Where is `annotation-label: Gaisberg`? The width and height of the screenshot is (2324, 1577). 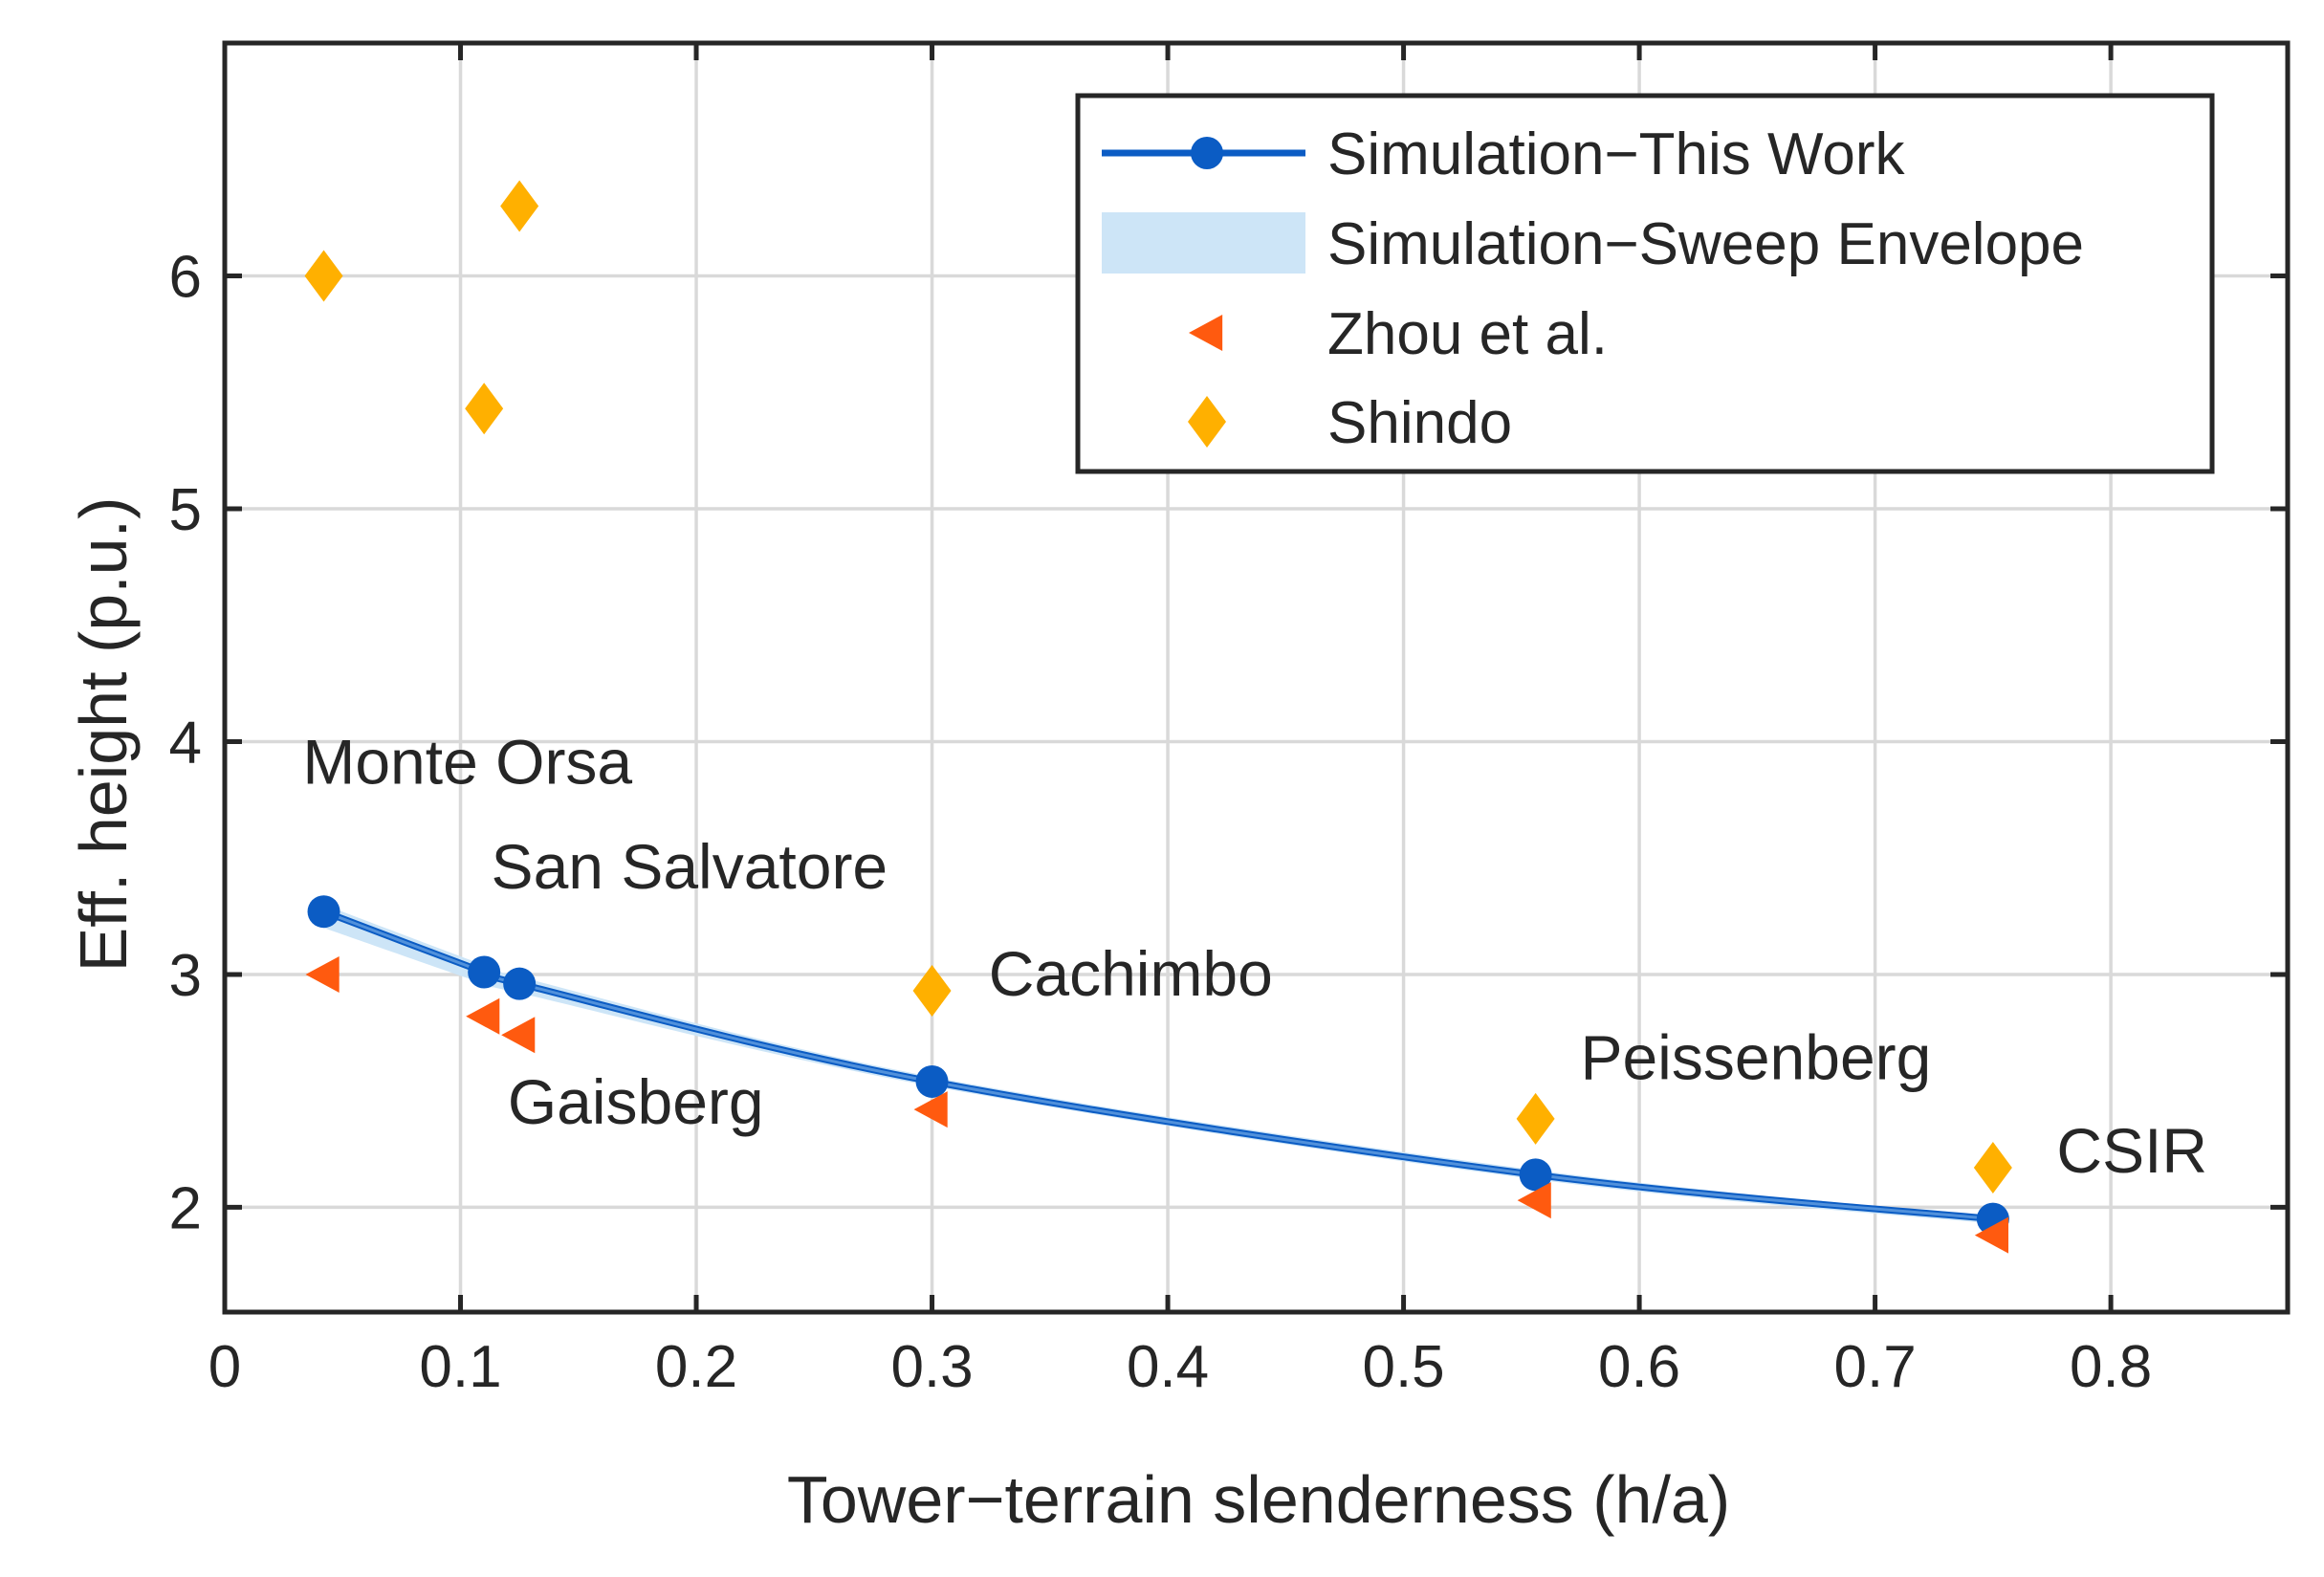 annotation-label: Gaisberg is located at coordinates (636, 1101).